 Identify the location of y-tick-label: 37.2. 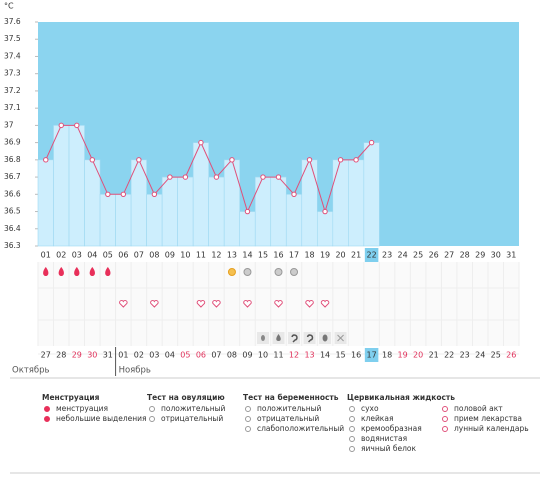
(12, 90).